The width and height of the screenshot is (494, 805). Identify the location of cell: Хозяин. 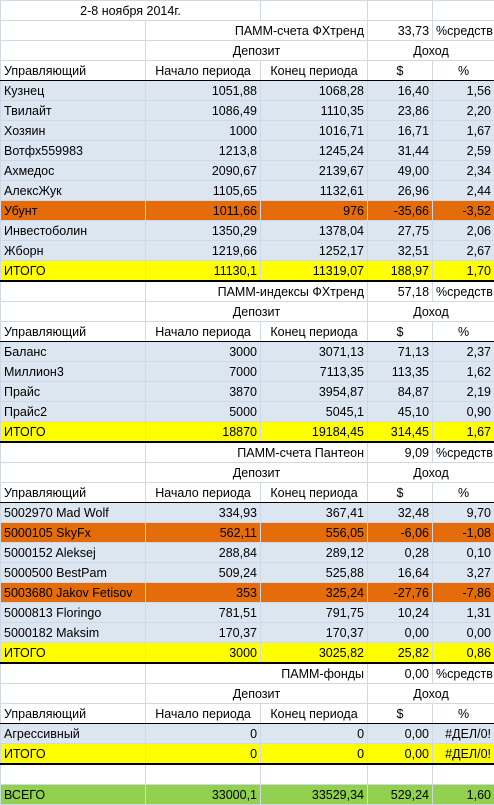
(73, 131).